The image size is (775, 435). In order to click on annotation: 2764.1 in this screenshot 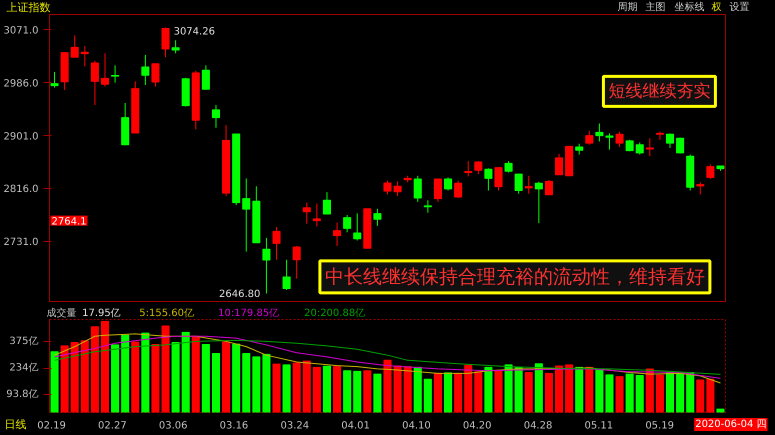, I will do `click(69, 222)`.